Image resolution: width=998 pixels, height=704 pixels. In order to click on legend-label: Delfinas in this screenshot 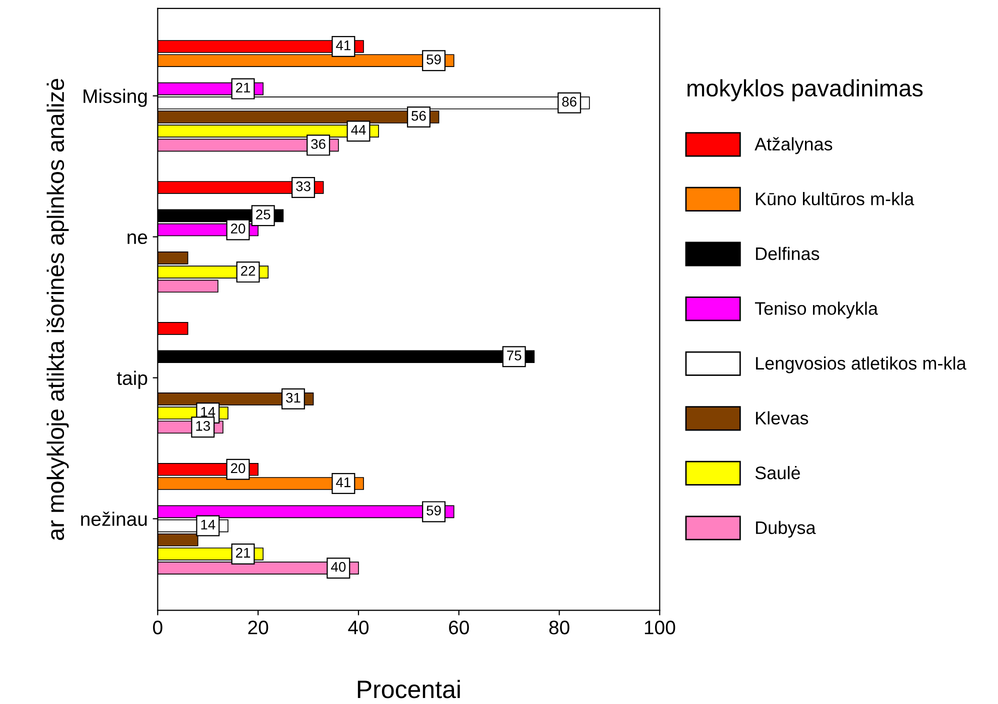, I will do `click(788, 253)`.